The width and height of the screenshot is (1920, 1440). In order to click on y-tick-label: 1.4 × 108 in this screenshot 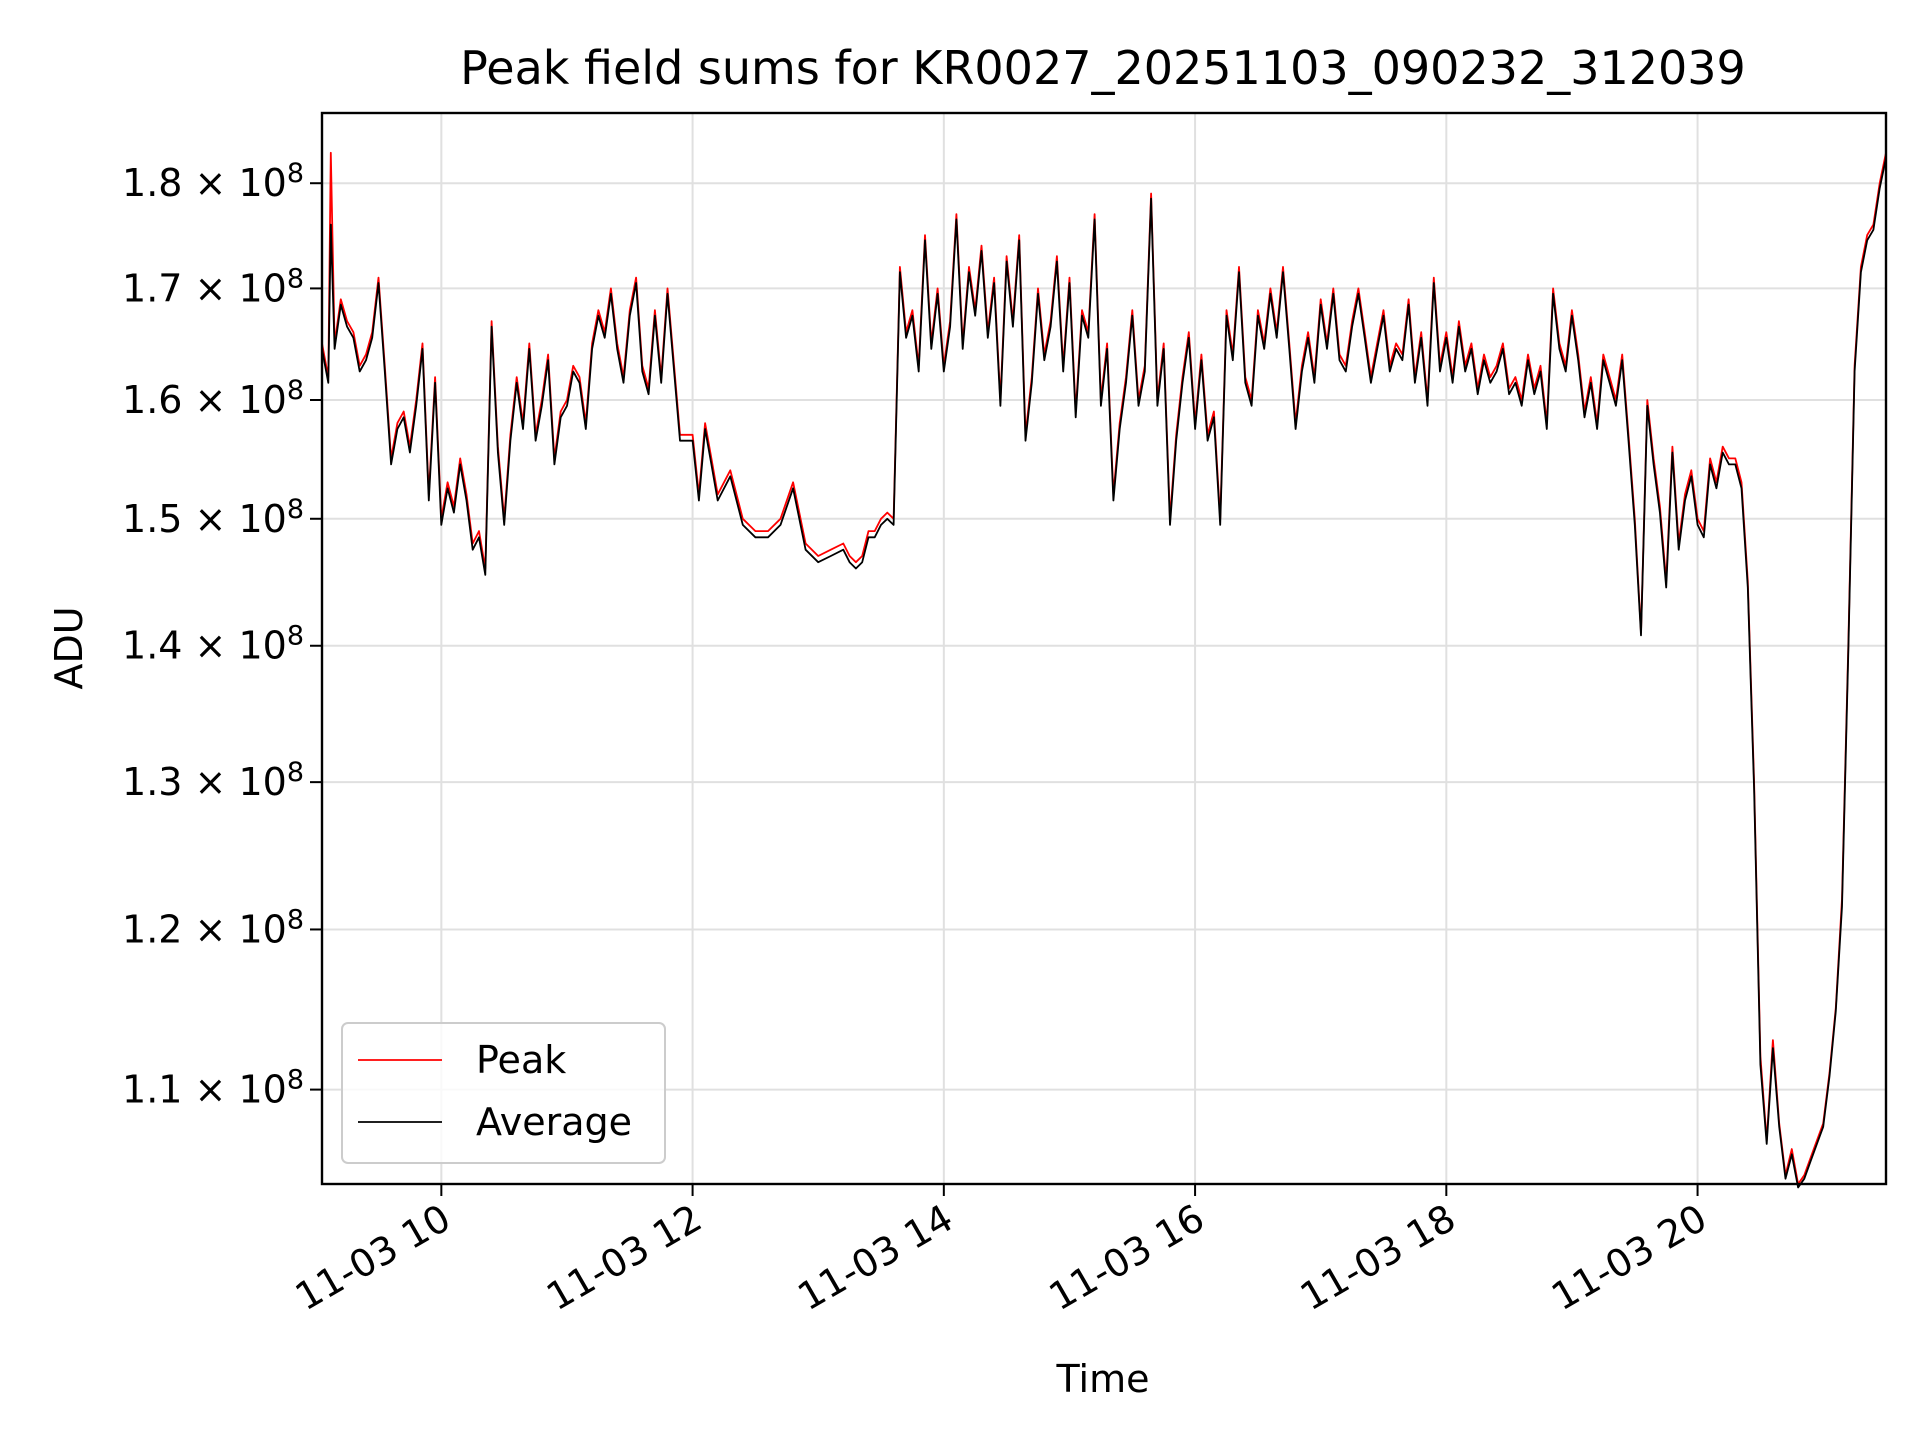, I will do `click(213, 644)`.